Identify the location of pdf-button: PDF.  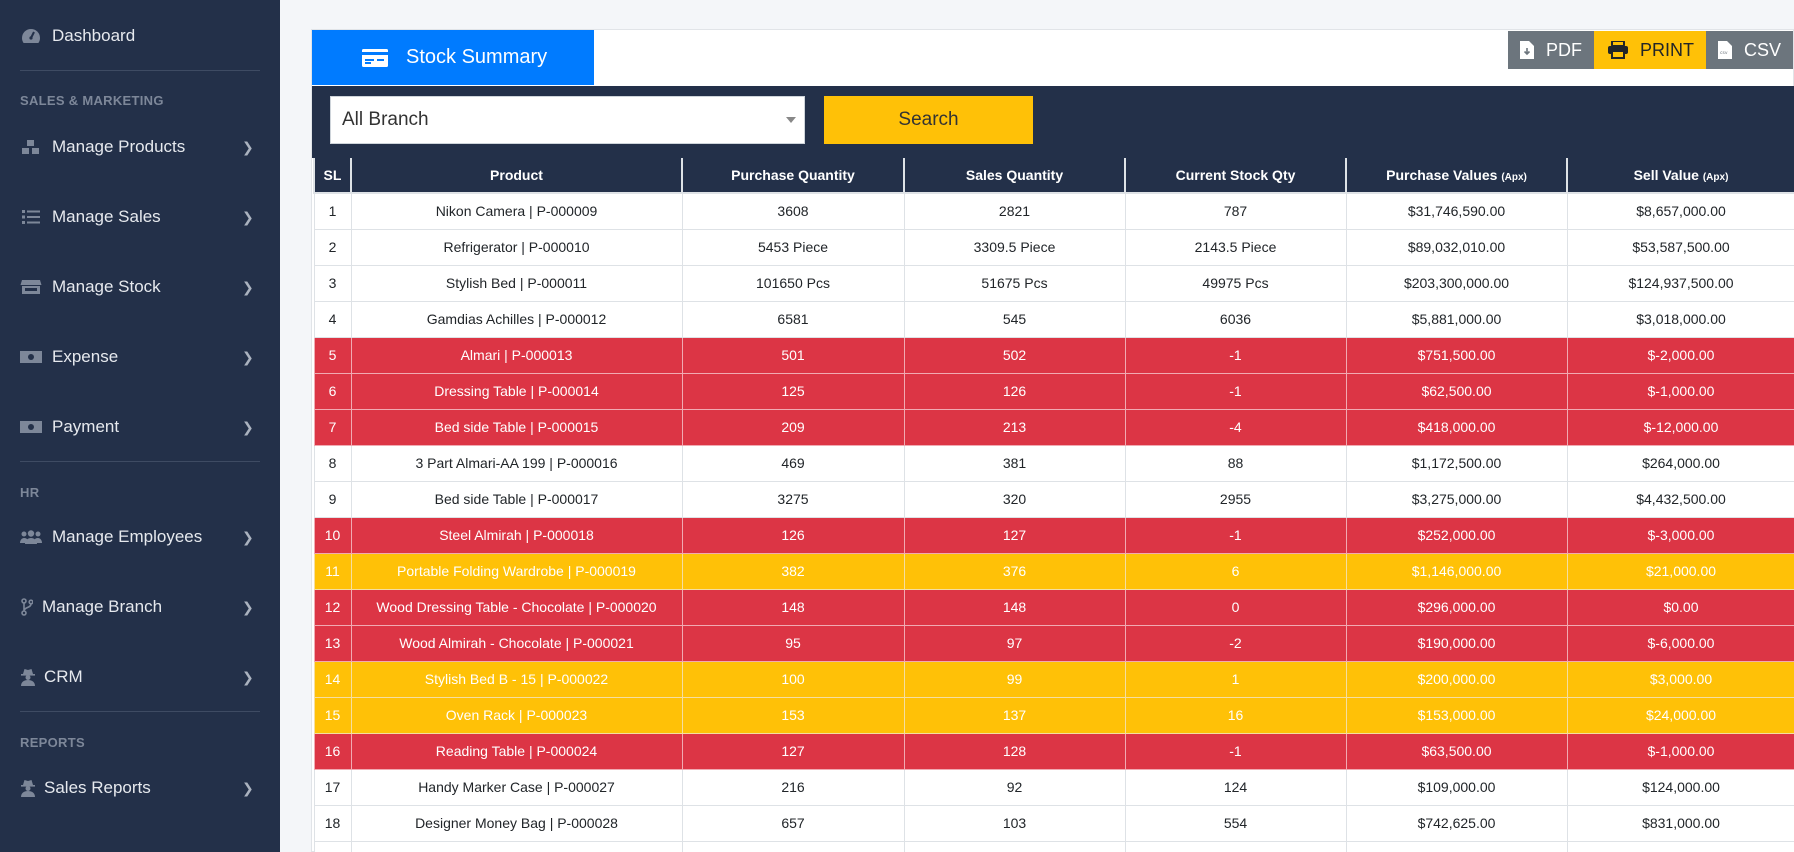
(1550, 50).